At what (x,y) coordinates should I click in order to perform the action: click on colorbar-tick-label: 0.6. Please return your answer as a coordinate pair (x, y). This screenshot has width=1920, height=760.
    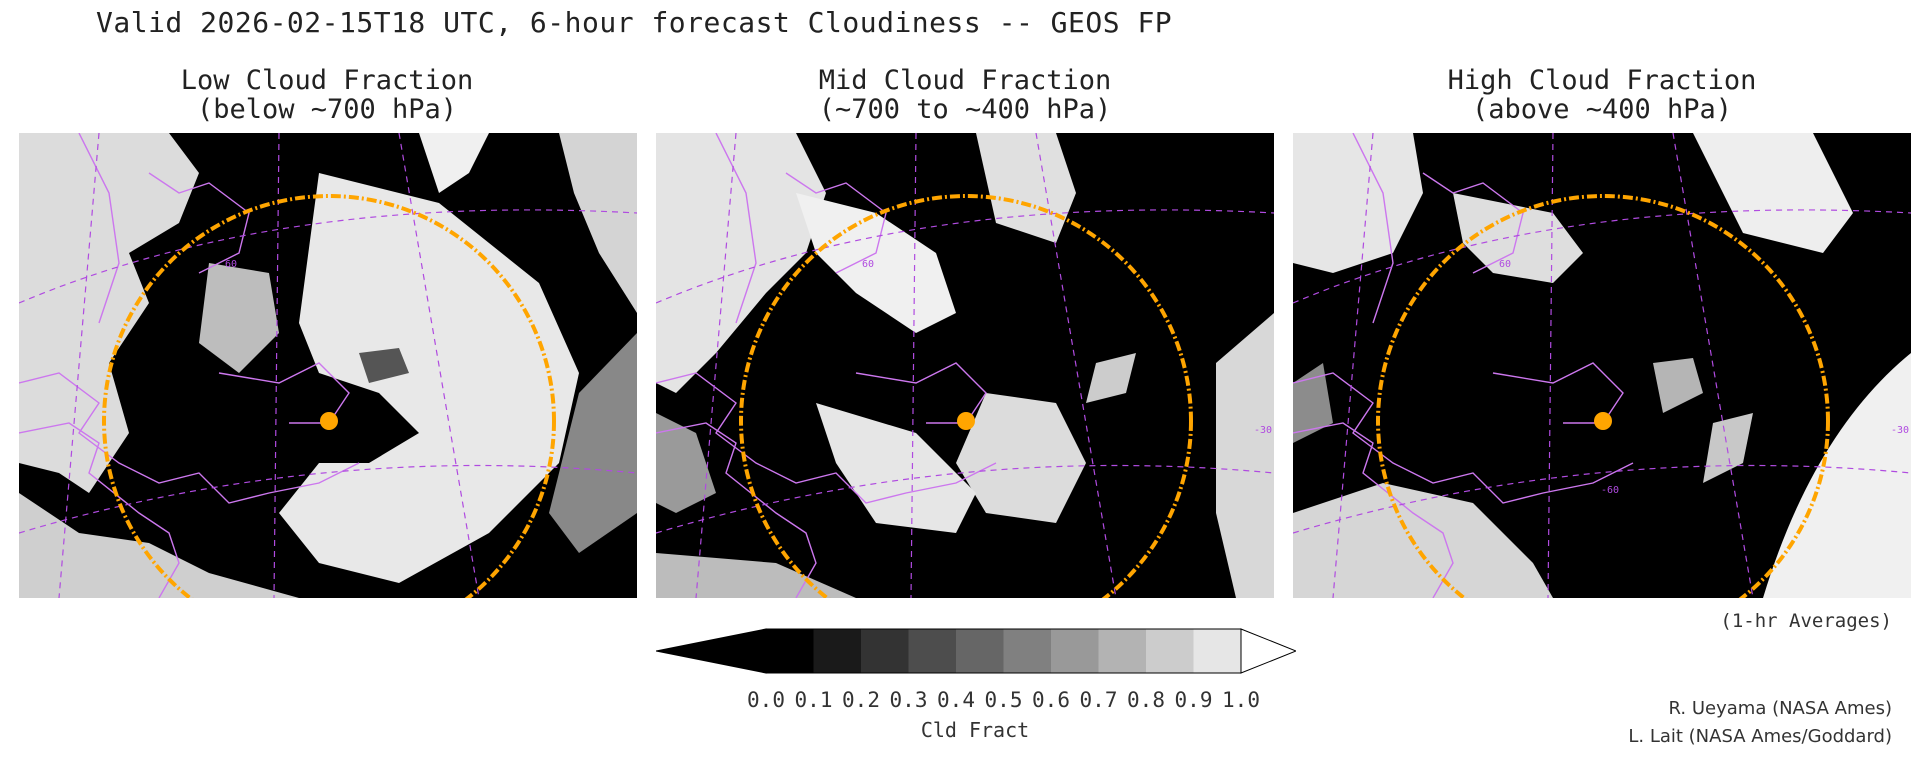
    Looking at the image, I should click on (1051, 700).